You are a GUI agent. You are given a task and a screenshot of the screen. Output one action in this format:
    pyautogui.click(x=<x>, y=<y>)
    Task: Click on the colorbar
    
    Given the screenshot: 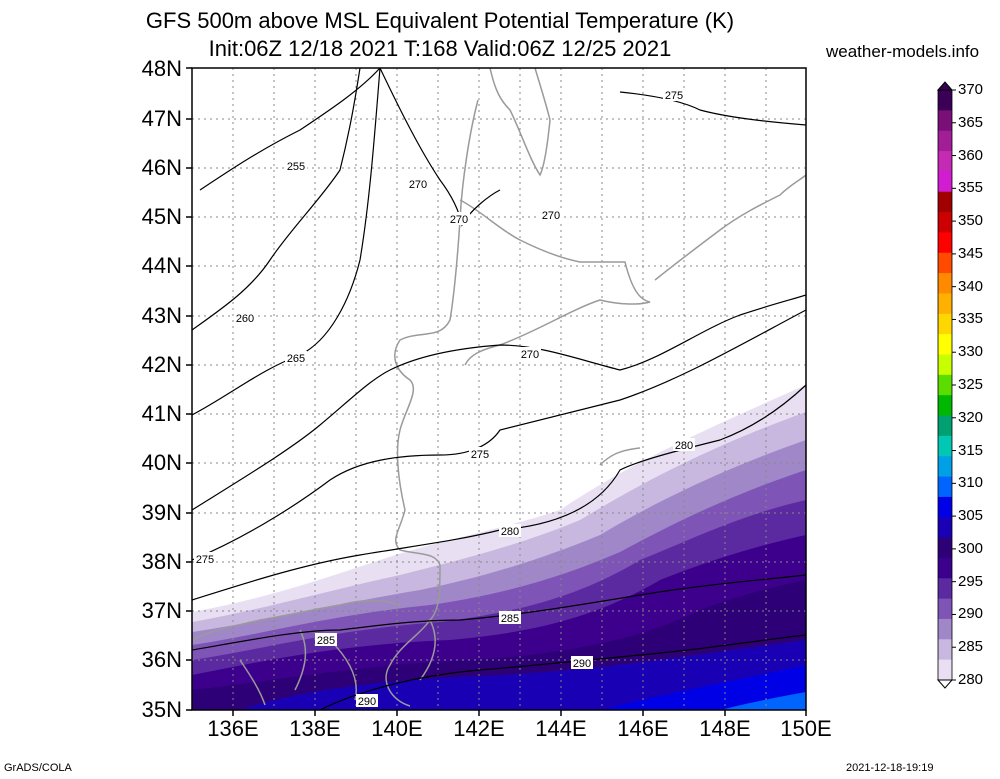 What is the action you would take?
    pyautogui.click(x=946, y=385)
    